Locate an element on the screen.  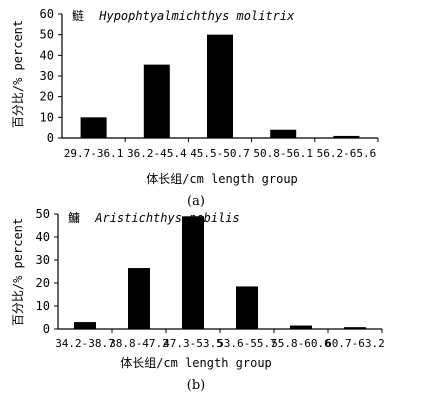
y-axis-title-a: 百分比/% percent is located at coordinates (18, 74).